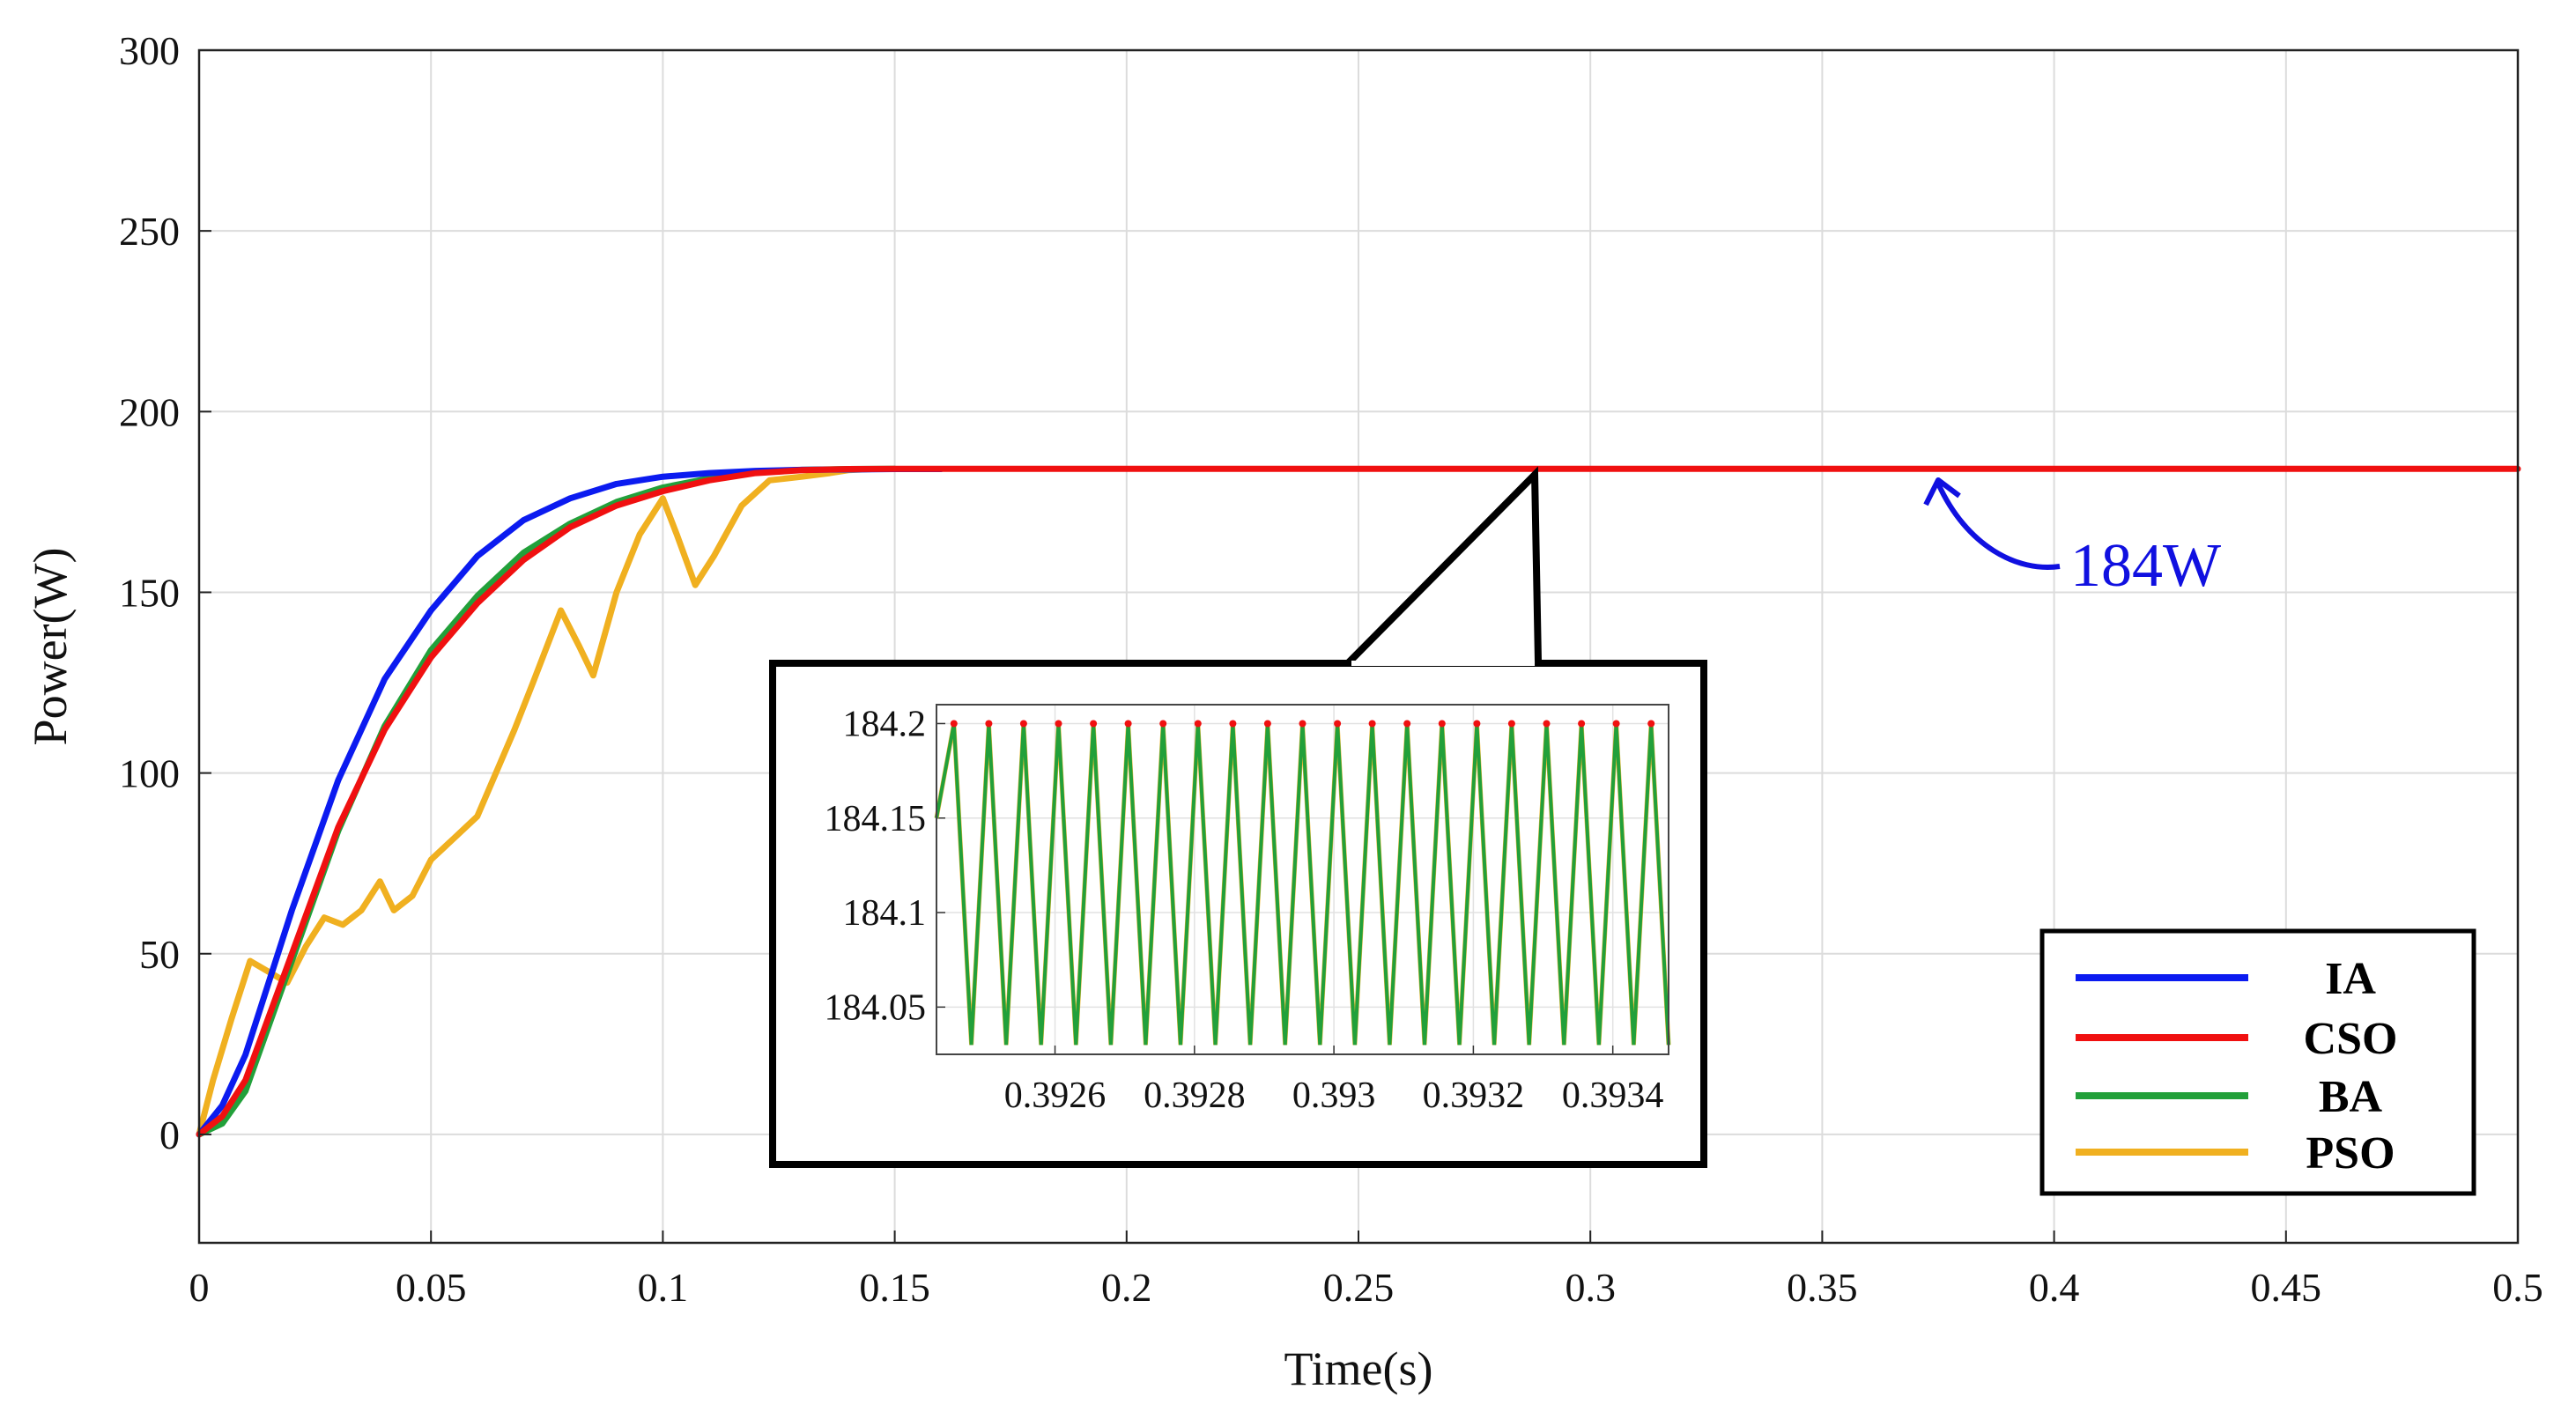  What do you see at coordinates (1127, 1287) in the screenshot?
I see `x-tick-label: 0.2` at bounding box center [1127, 1287].